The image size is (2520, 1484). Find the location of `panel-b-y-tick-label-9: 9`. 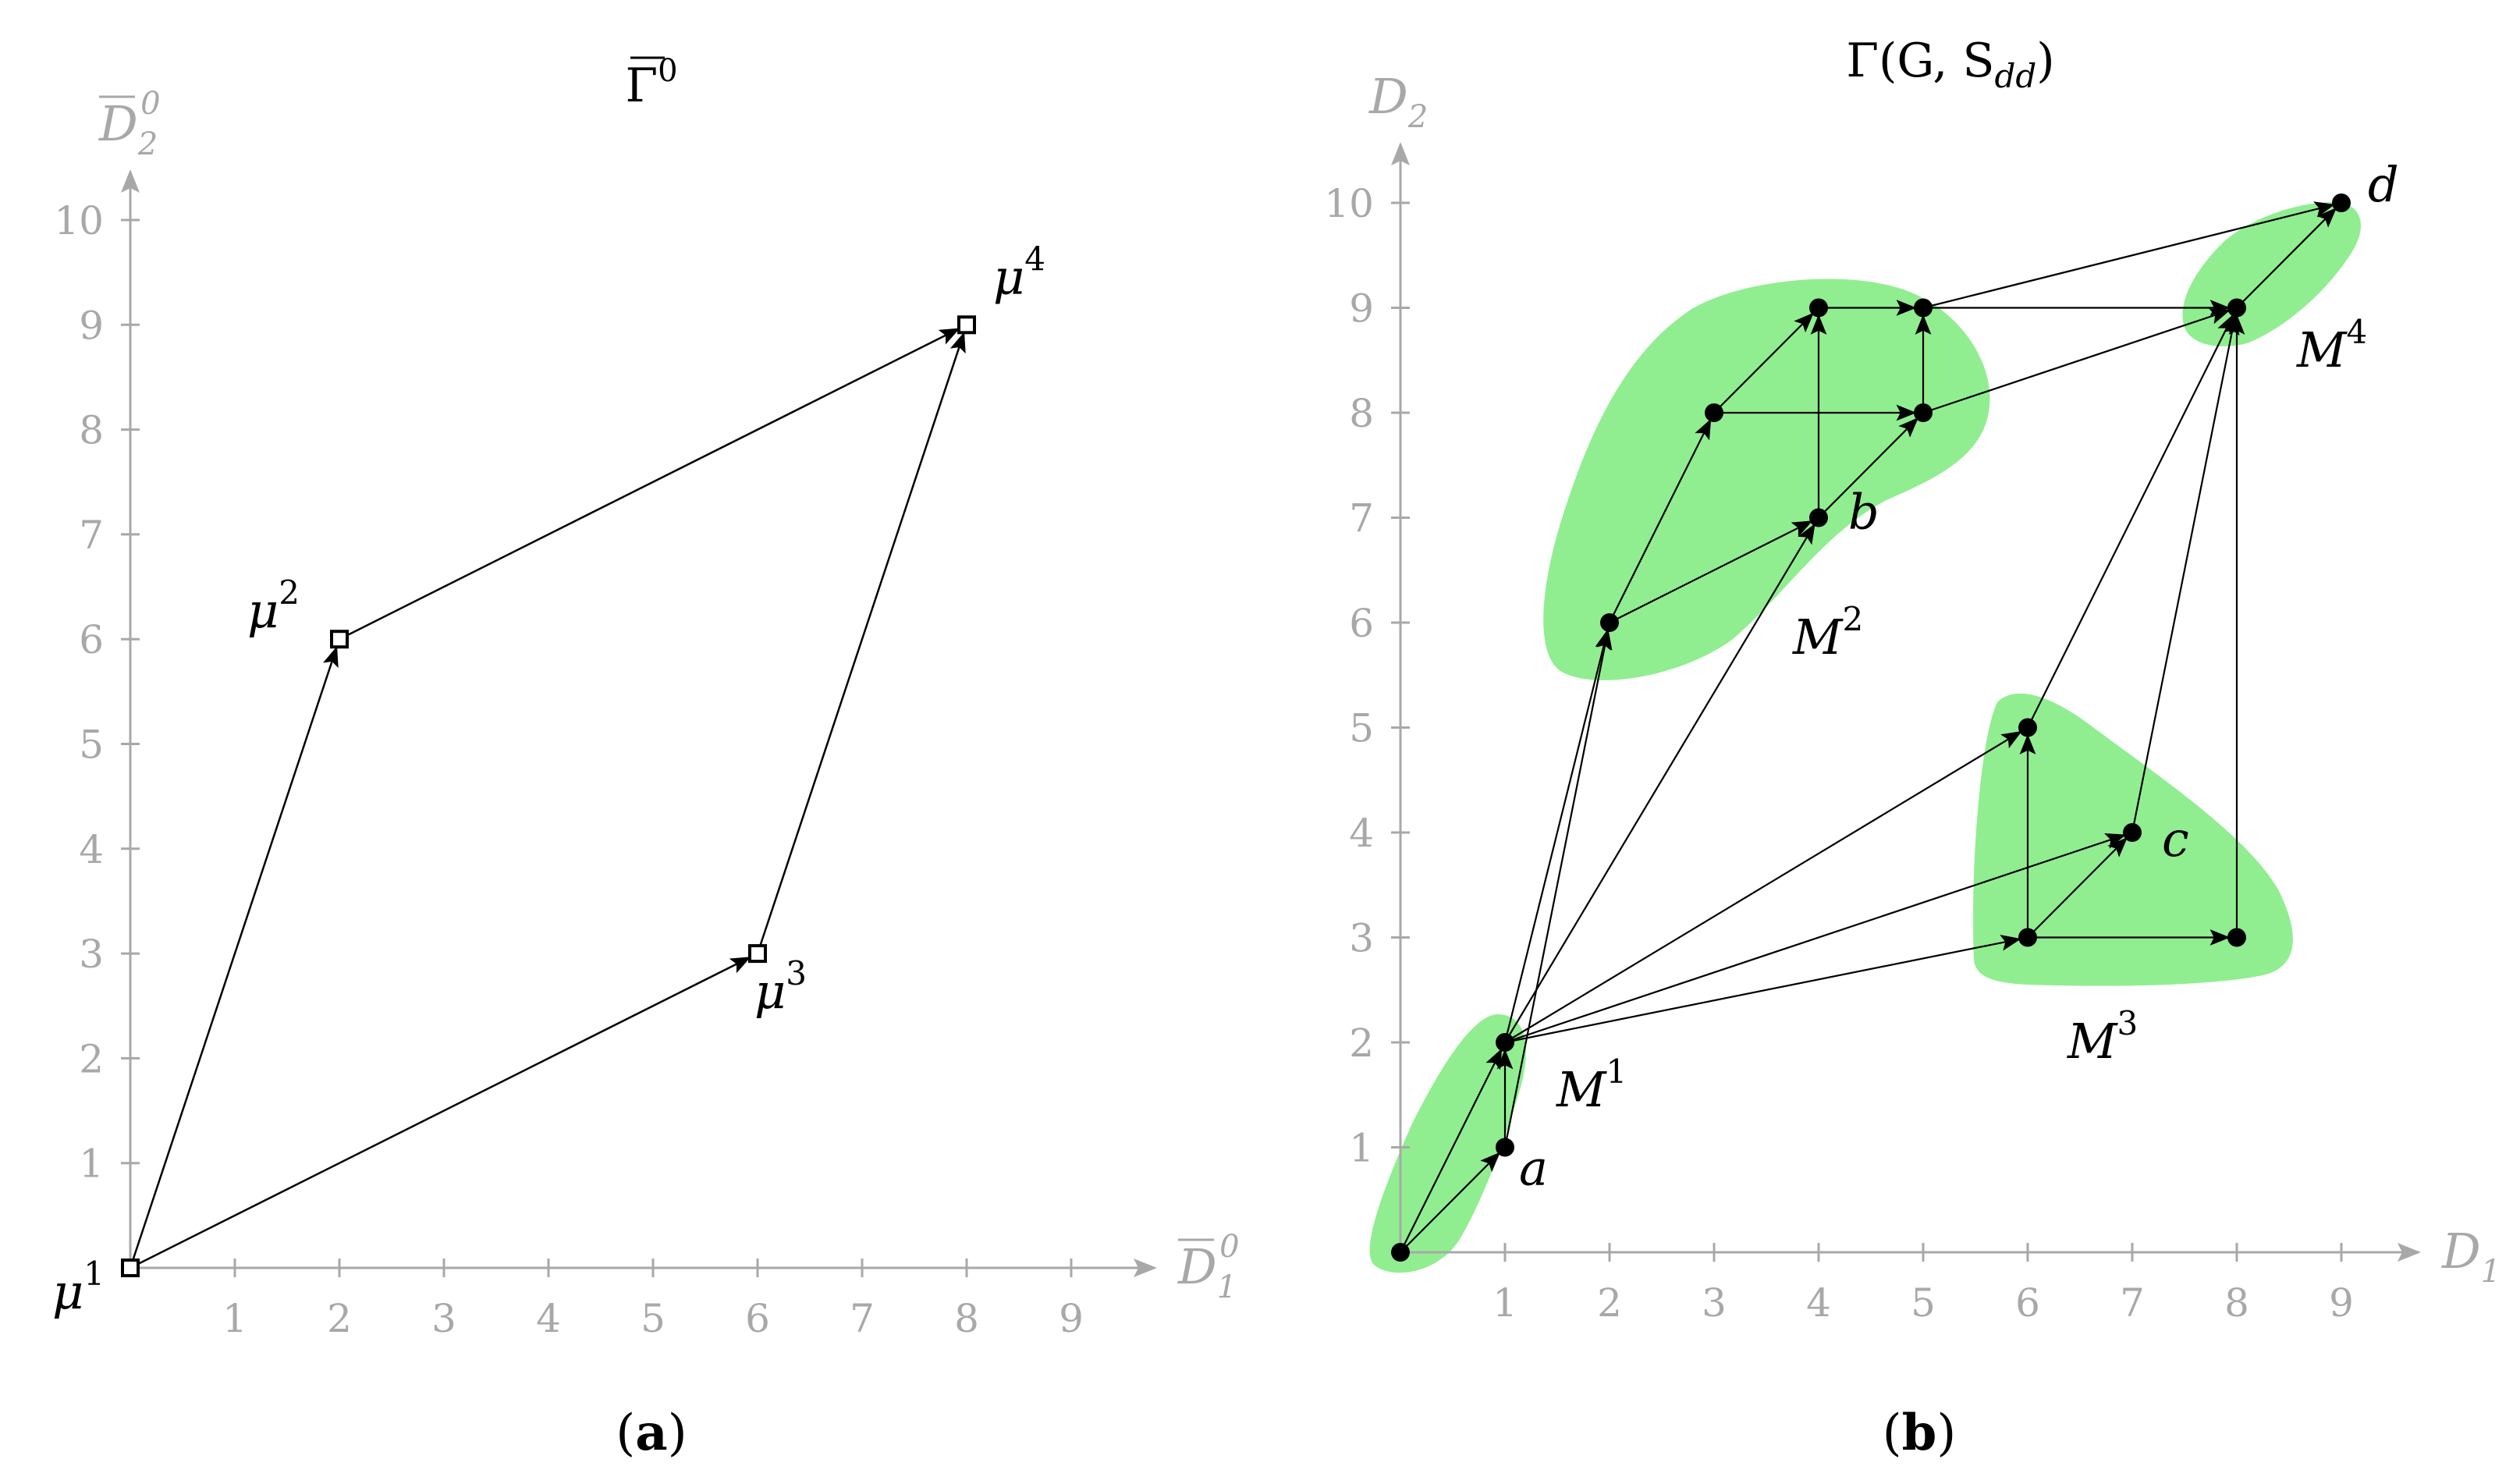

panel-b-y-tick-label-9: 9 is located at coordinates (1362, 309).